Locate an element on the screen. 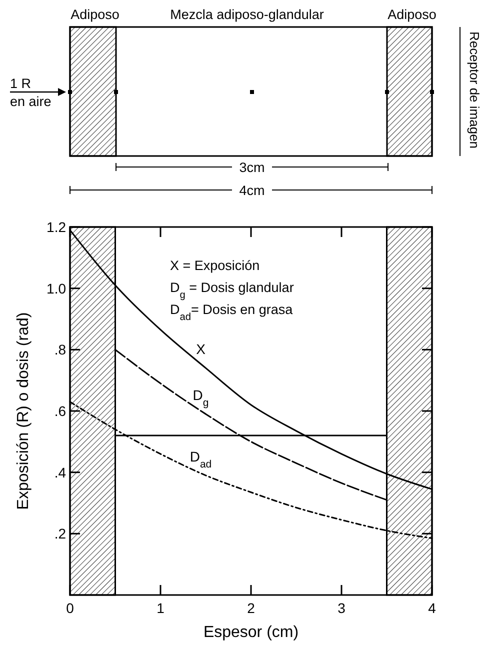 The width and height of the screenshot is (485, 652). y-tick-label: 1.2 is located at coordinates (56, 227).